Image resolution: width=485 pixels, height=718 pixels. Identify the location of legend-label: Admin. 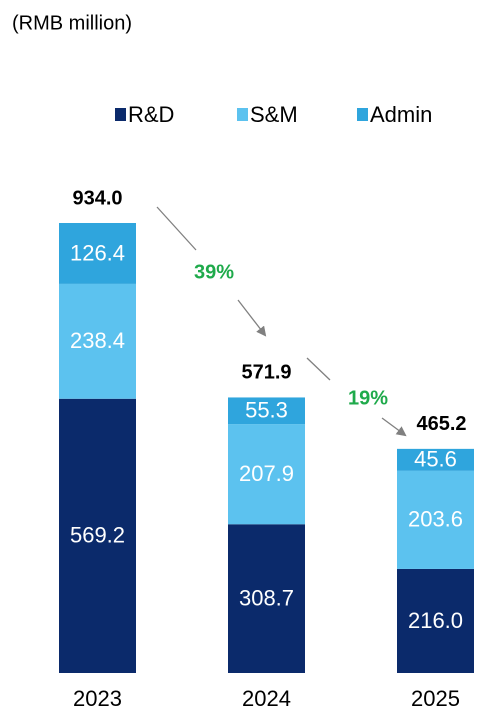
(401, 114).